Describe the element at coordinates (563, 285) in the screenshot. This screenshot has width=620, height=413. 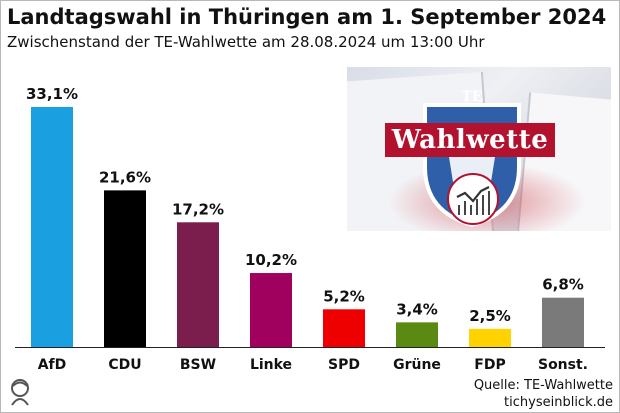
I see `value-label: 6,8%` at that location.